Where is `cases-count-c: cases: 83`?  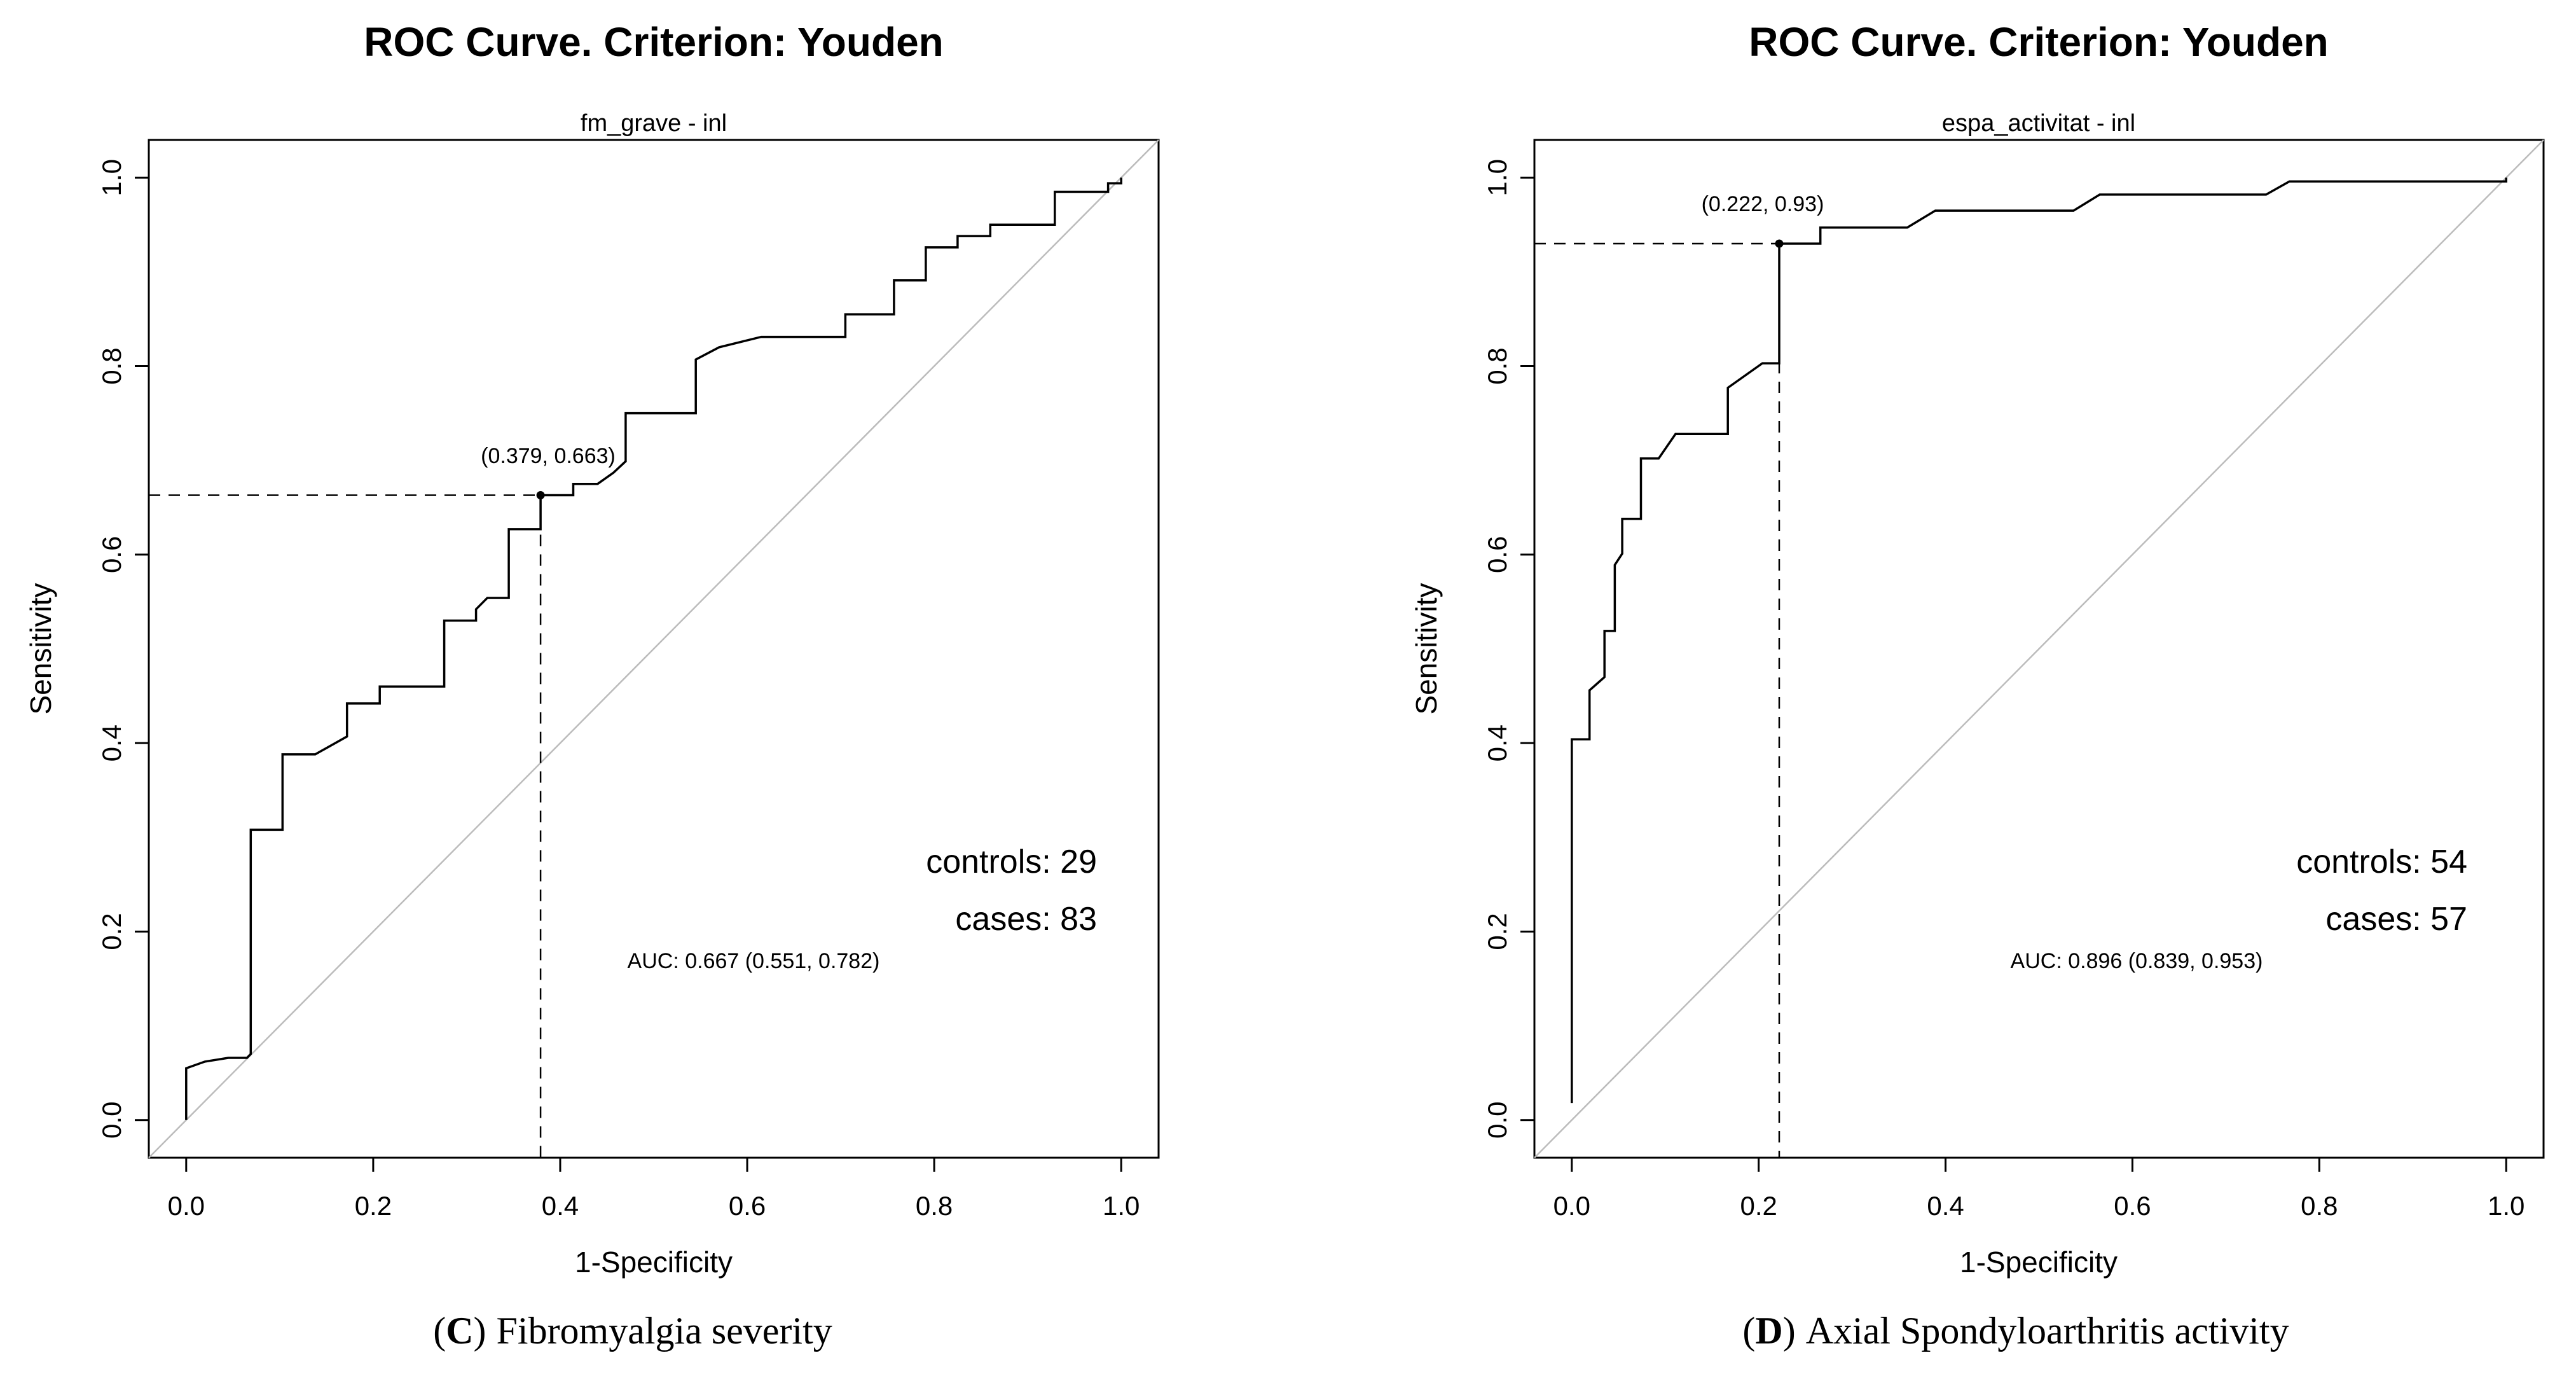 cases-count-c: cases: 83 is located at coordinates (1026, 919).